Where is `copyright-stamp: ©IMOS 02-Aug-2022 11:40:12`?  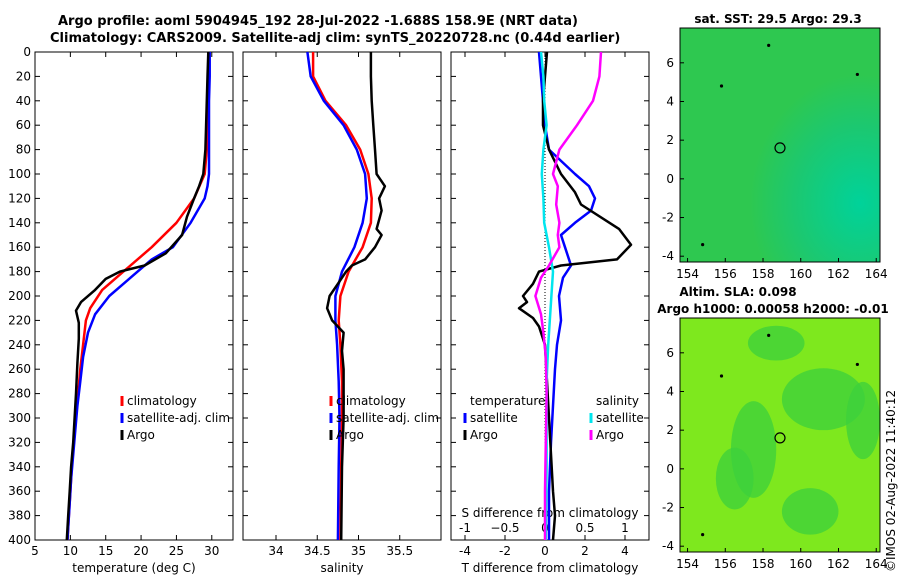 copyright-stamp: ©IMOS 02-Aug-2022 11:40:12 is located at coordinates (891, 480).